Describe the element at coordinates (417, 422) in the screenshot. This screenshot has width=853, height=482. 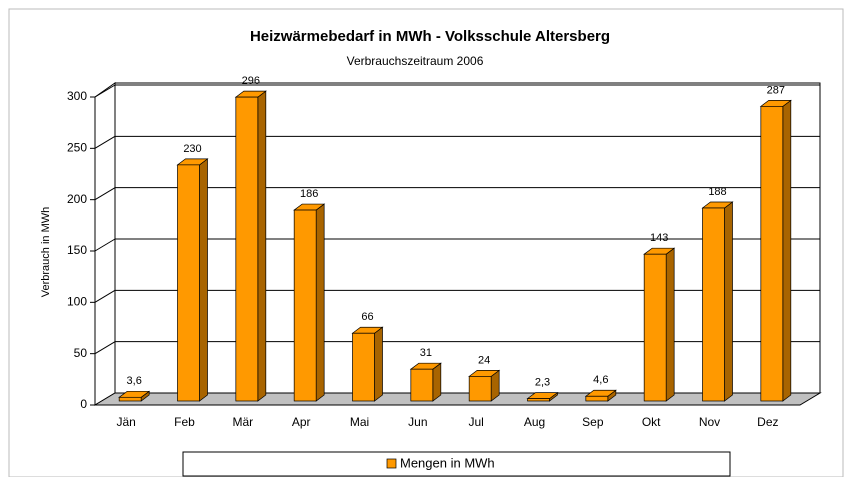
I see `x-tick-label: Jun` at that location.